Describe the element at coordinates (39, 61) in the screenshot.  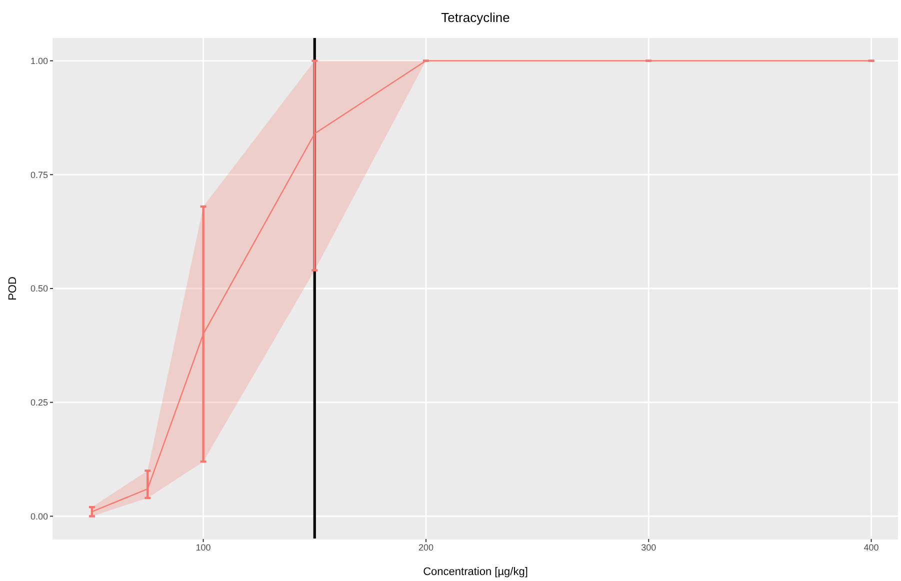
I see `y-tick-label: 1.00` at that location.